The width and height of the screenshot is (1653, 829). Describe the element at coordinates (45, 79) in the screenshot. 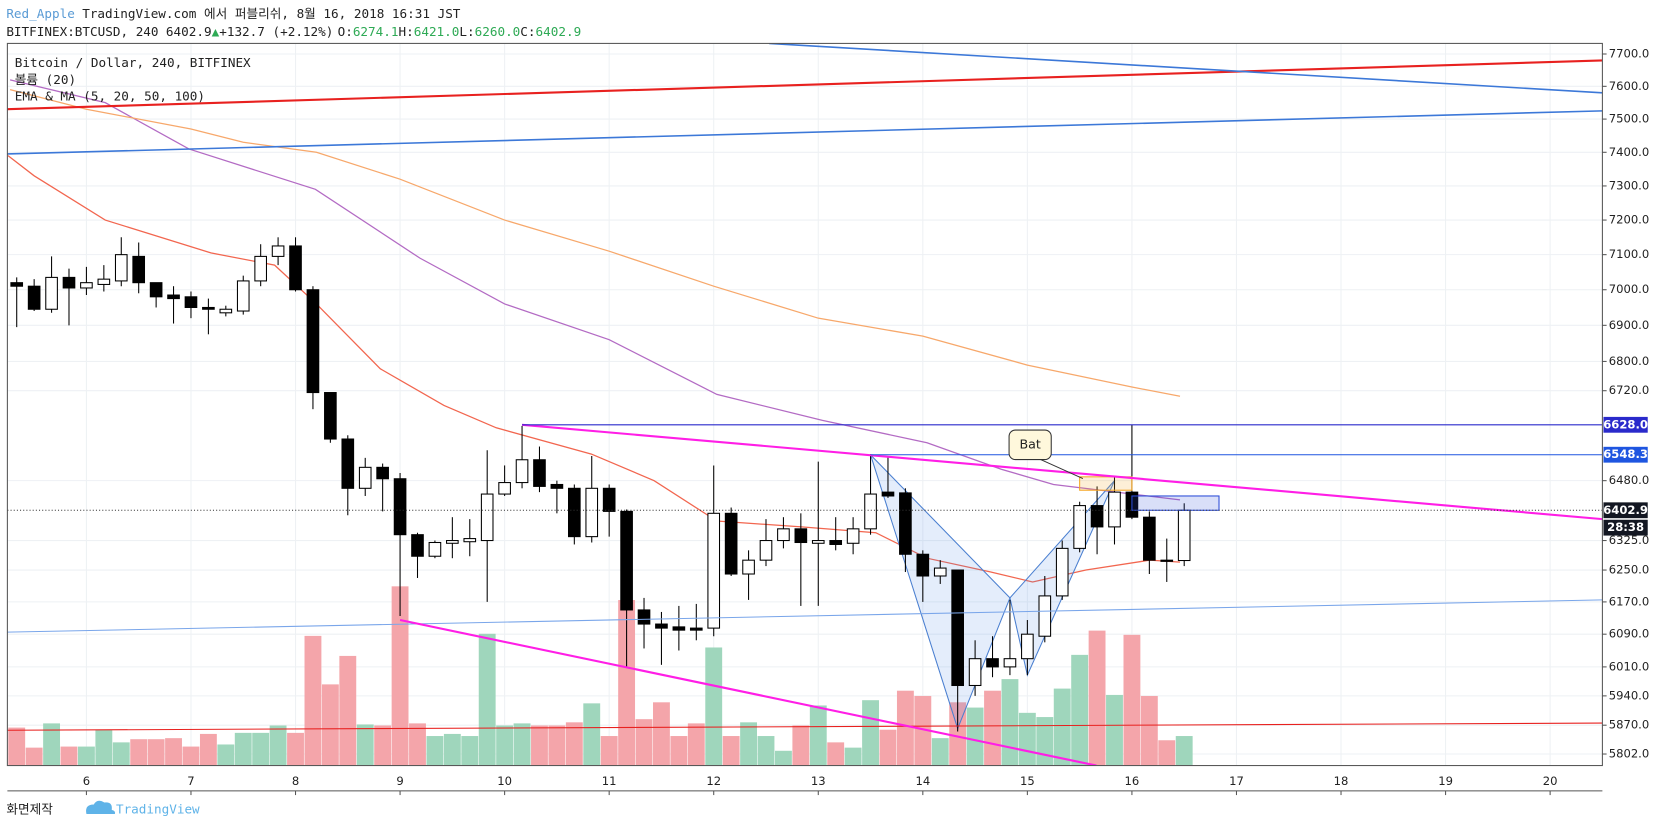

I see `legend-entry: 볼륨 (20)` at that location.